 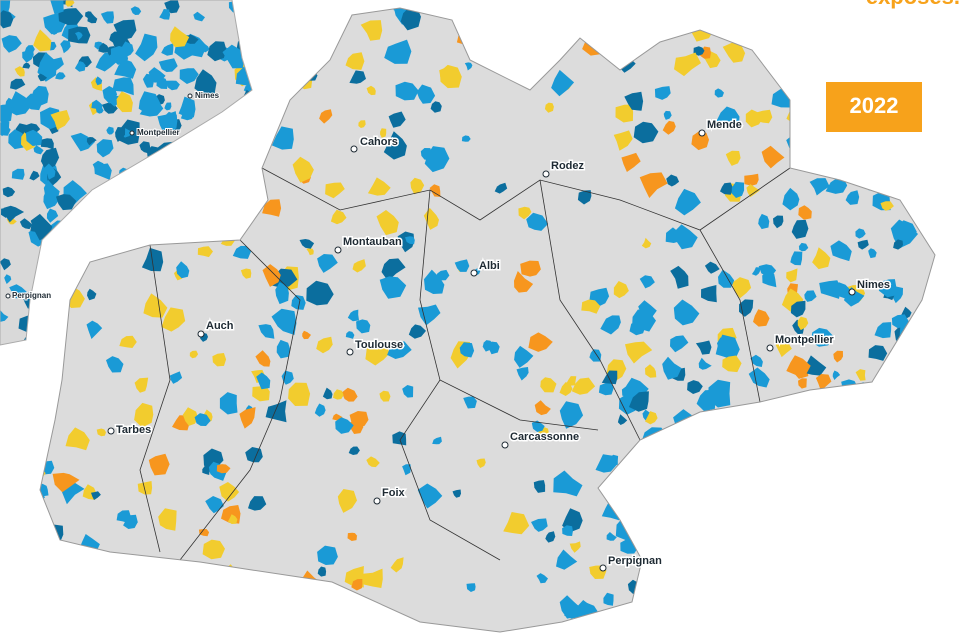 What do you see at coordinates (489, 266) in the screenshot?
I see `city-label: Albi` at bounding box center [489, 266].